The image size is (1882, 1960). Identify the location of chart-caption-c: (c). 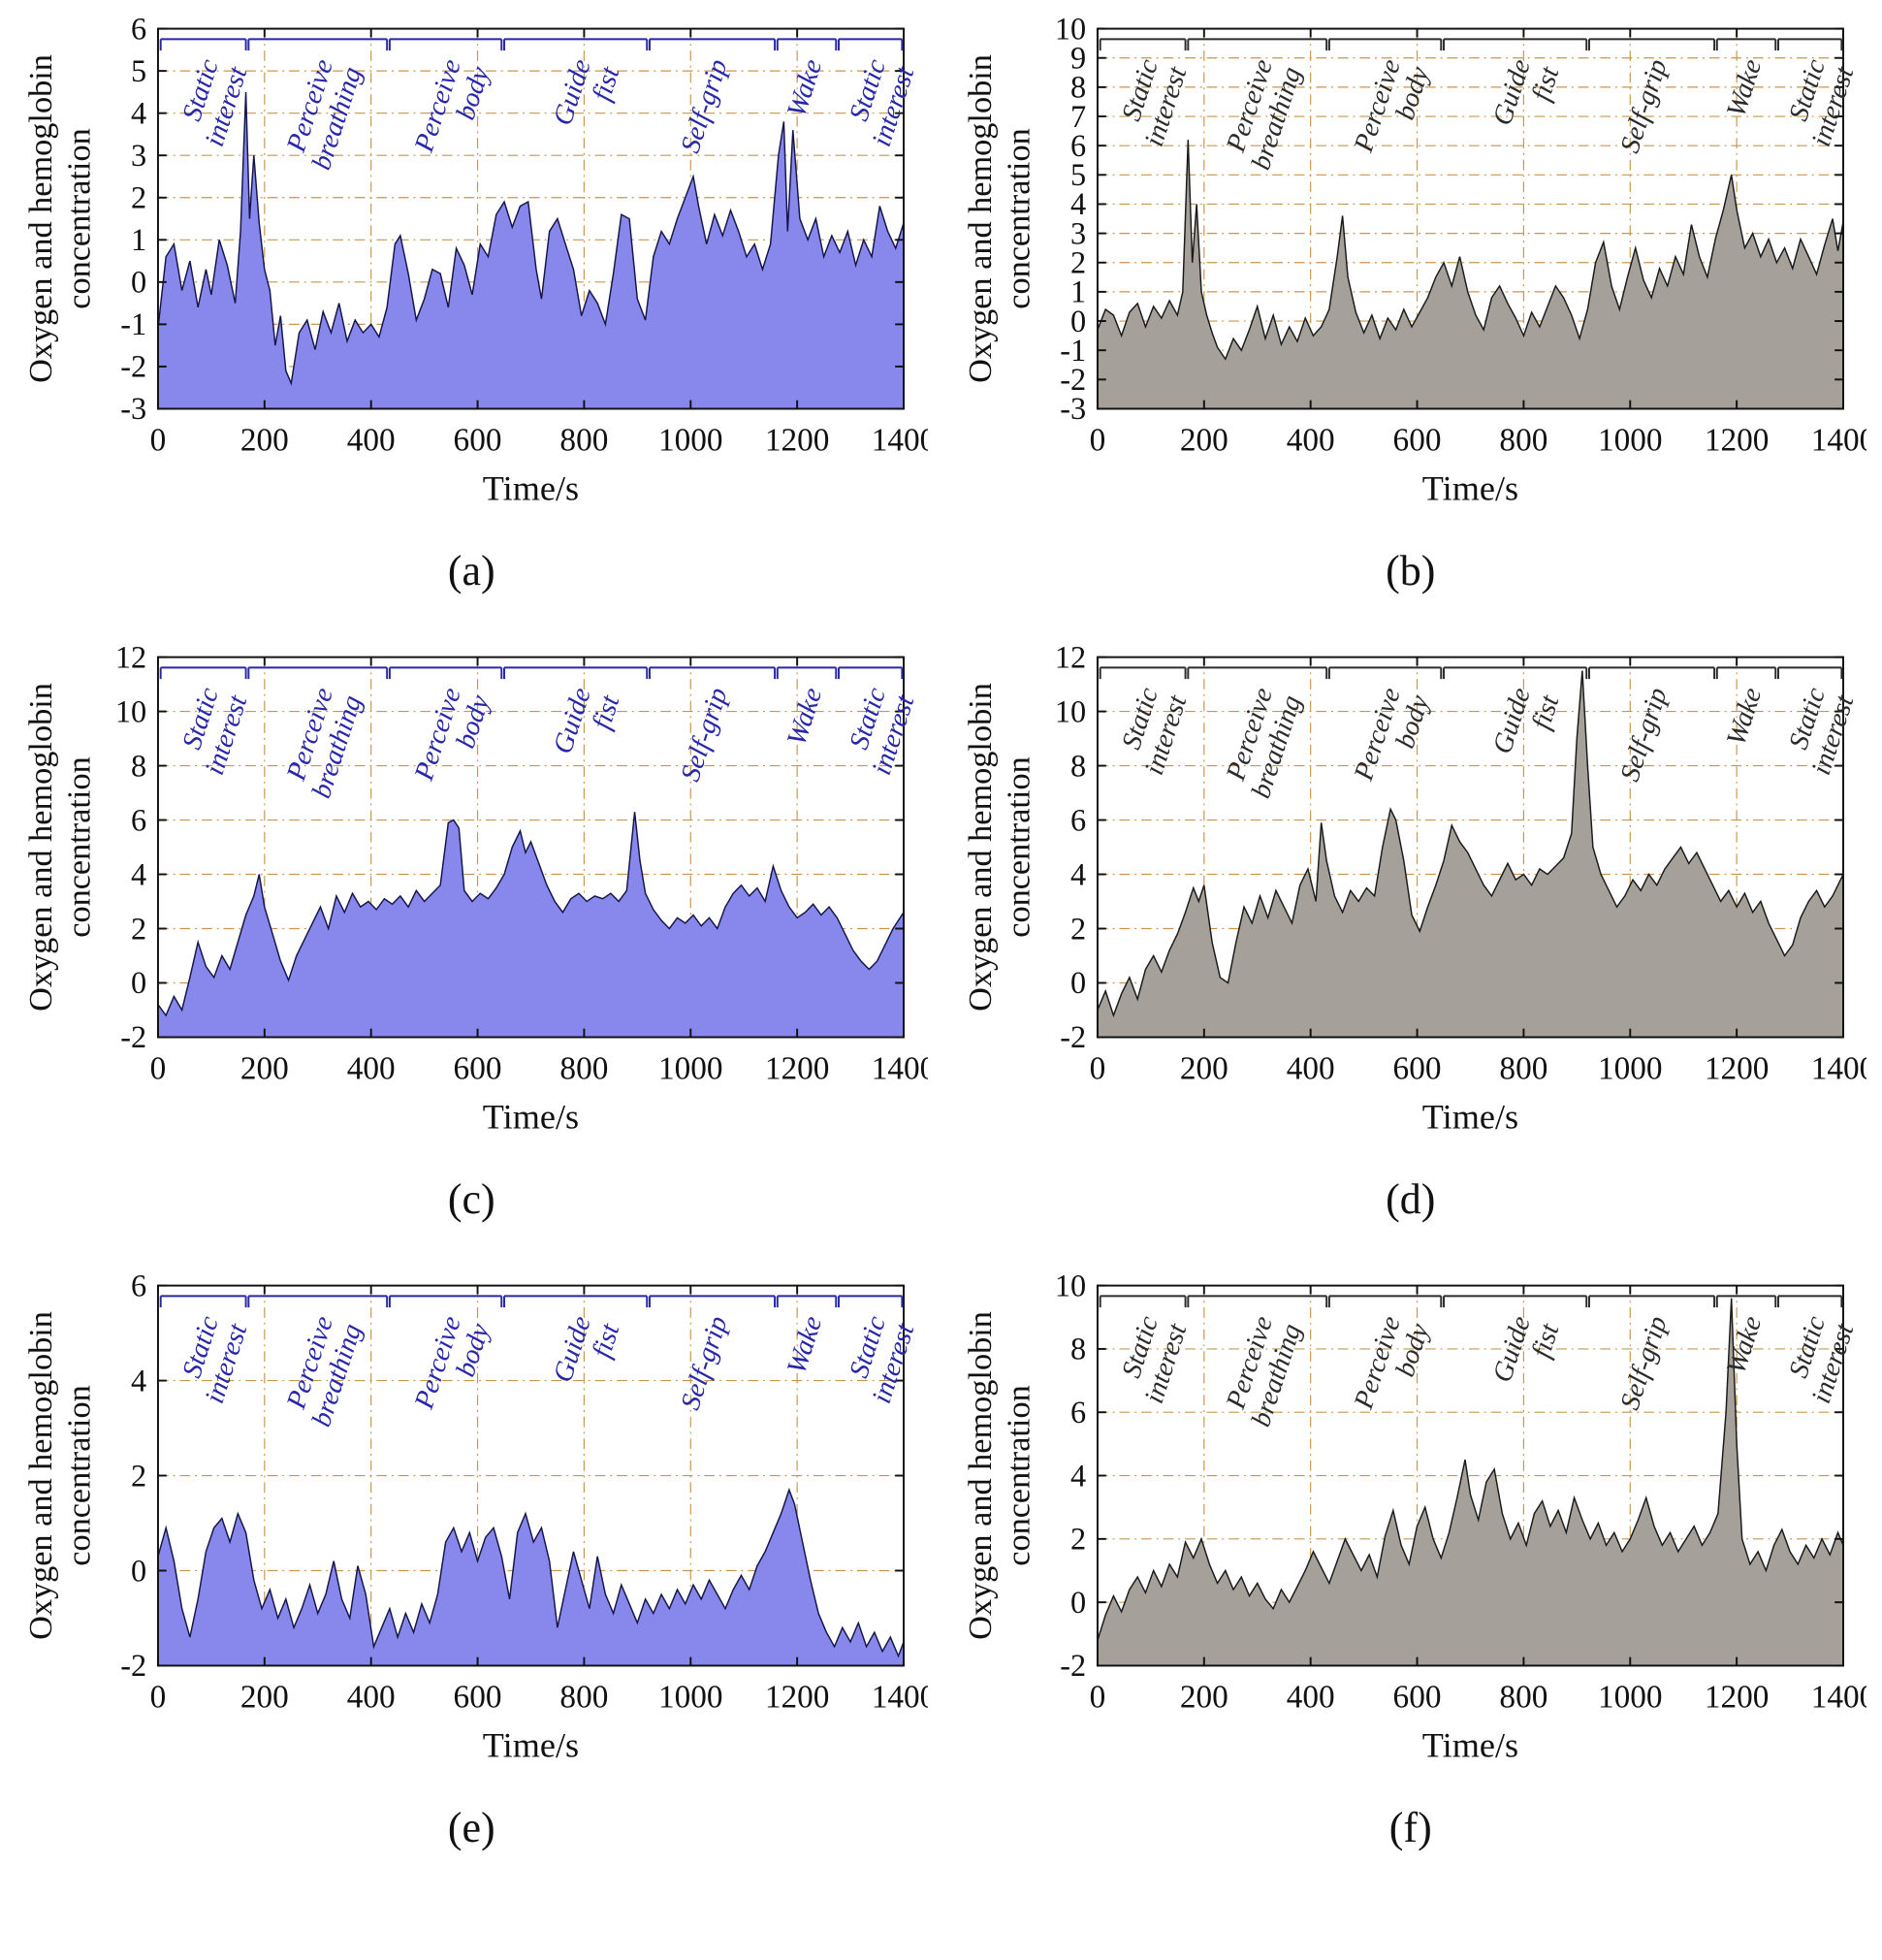
(471, 1199).